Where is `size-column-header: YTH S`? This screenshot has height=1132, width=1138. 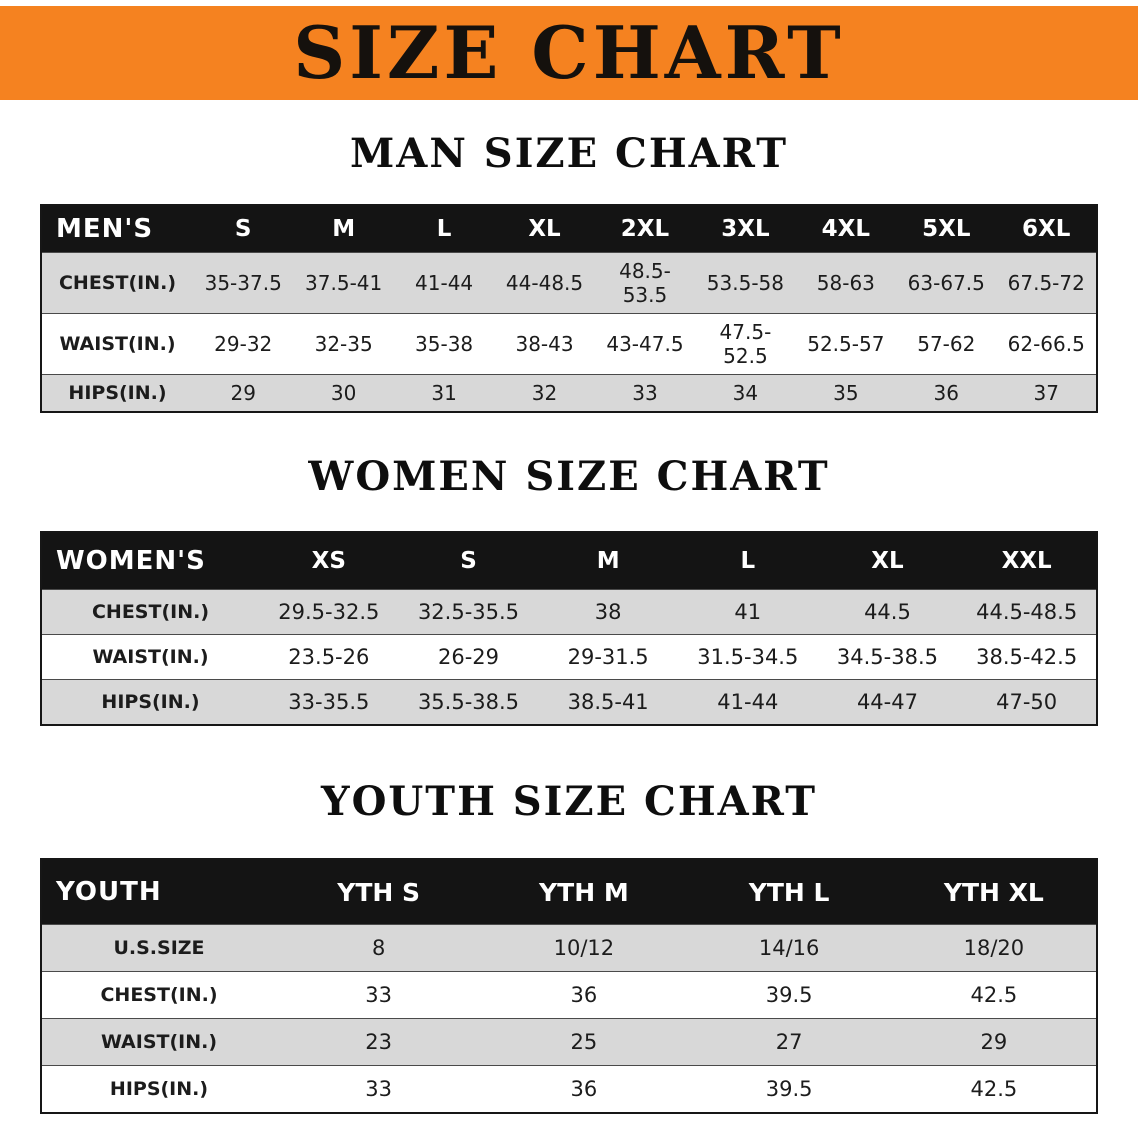
size-column-header: YTH S is located at coordinates (379, 892).